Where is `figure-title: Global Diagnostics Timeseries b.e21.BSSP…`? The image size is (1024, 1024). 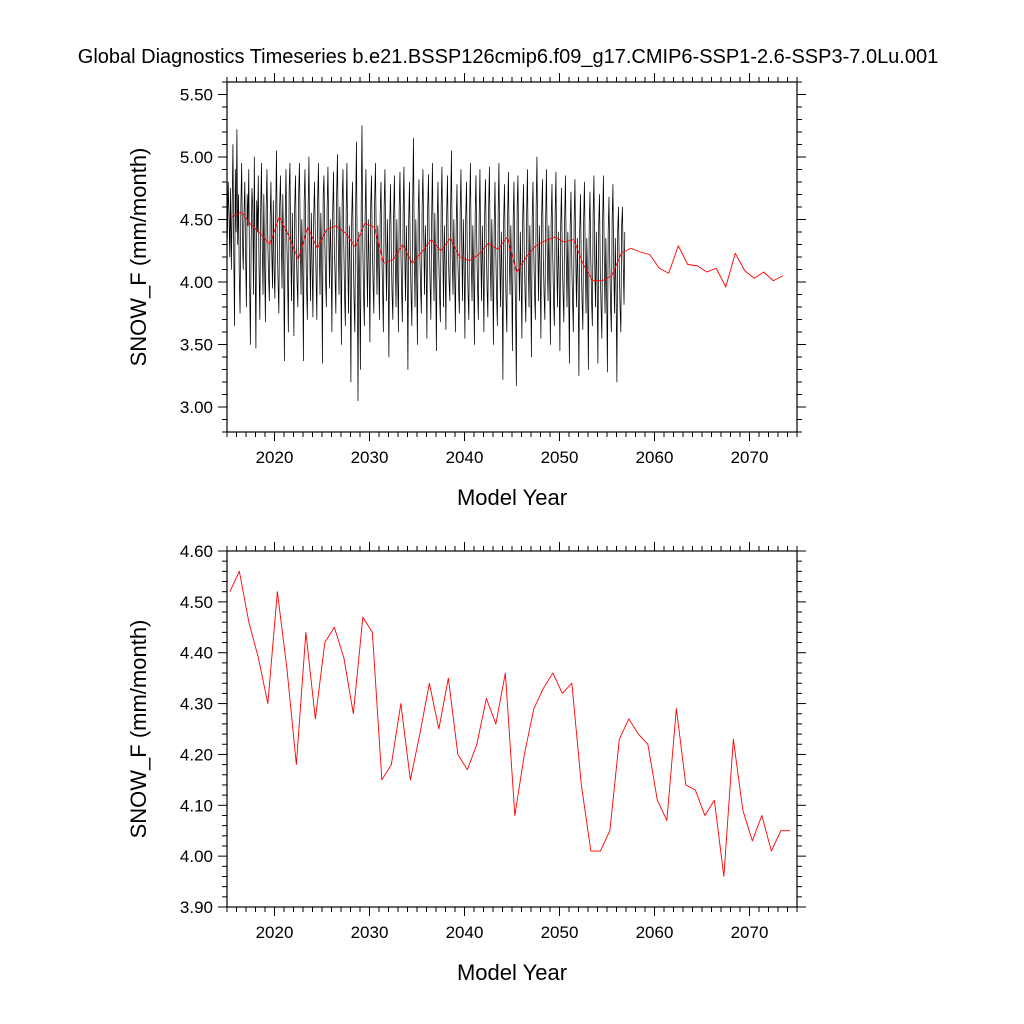 figure-title: Global Diagnostics Timeseries b.e21.BSSP… is located at coordinates (508, 57).